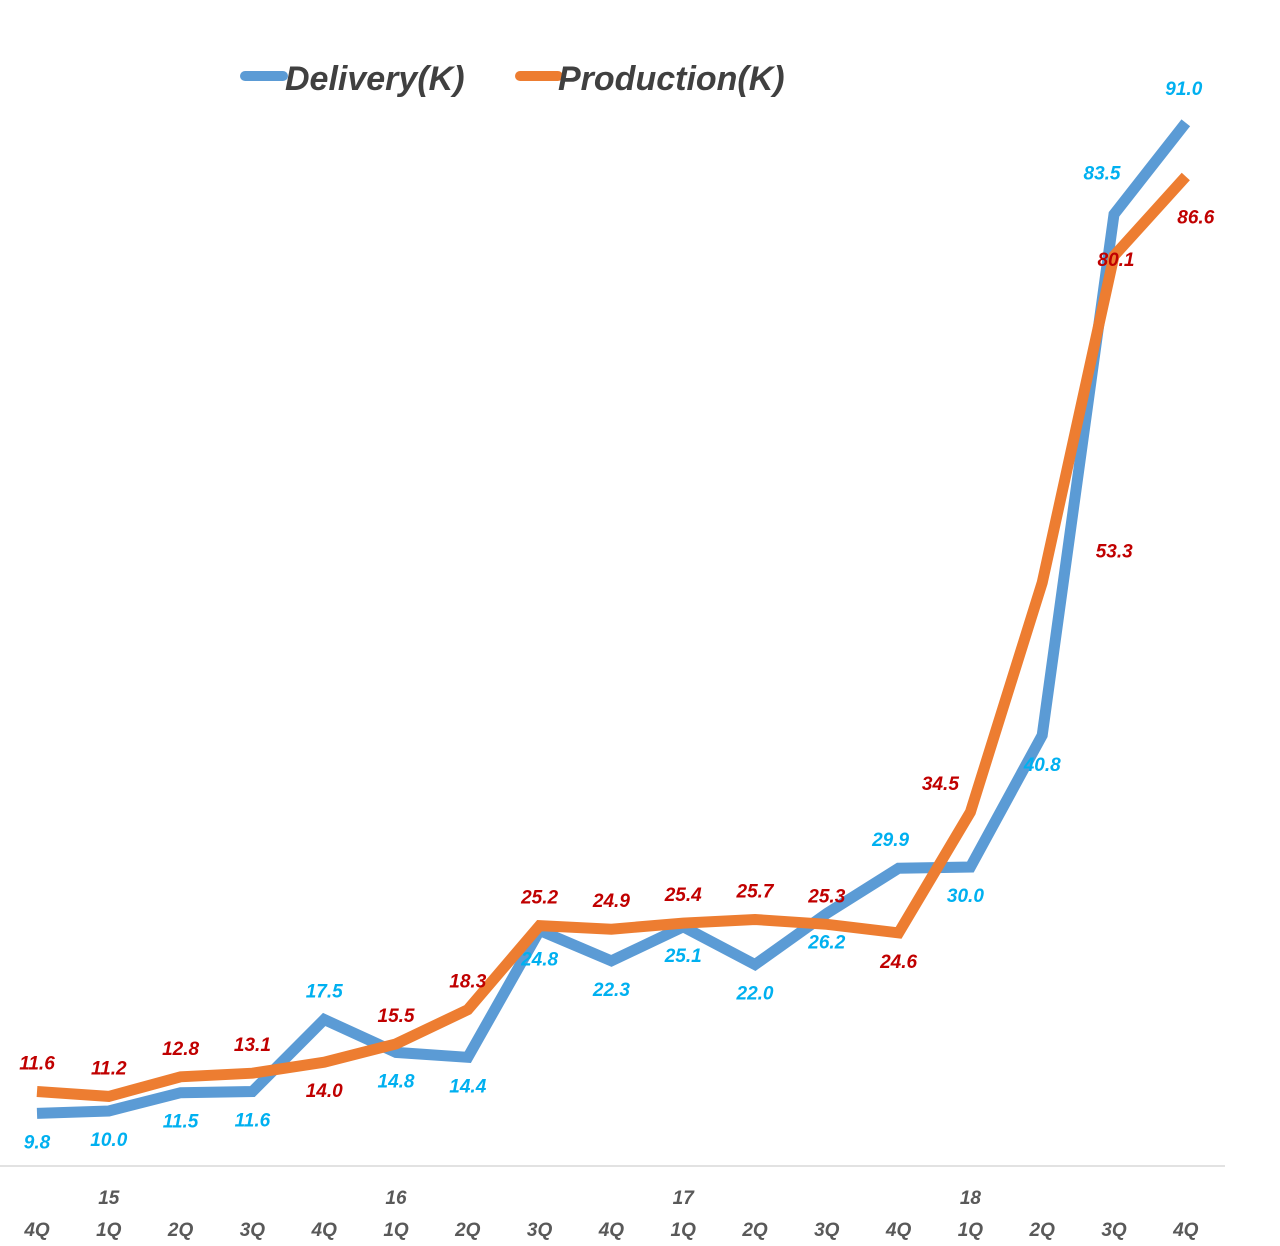 This screenshot has height=1246, width=1280. What do you see at coordinates (539, 959) in the screenshot?
I see `data-label-delivery: 24.8` at bounding box center [539, 959].